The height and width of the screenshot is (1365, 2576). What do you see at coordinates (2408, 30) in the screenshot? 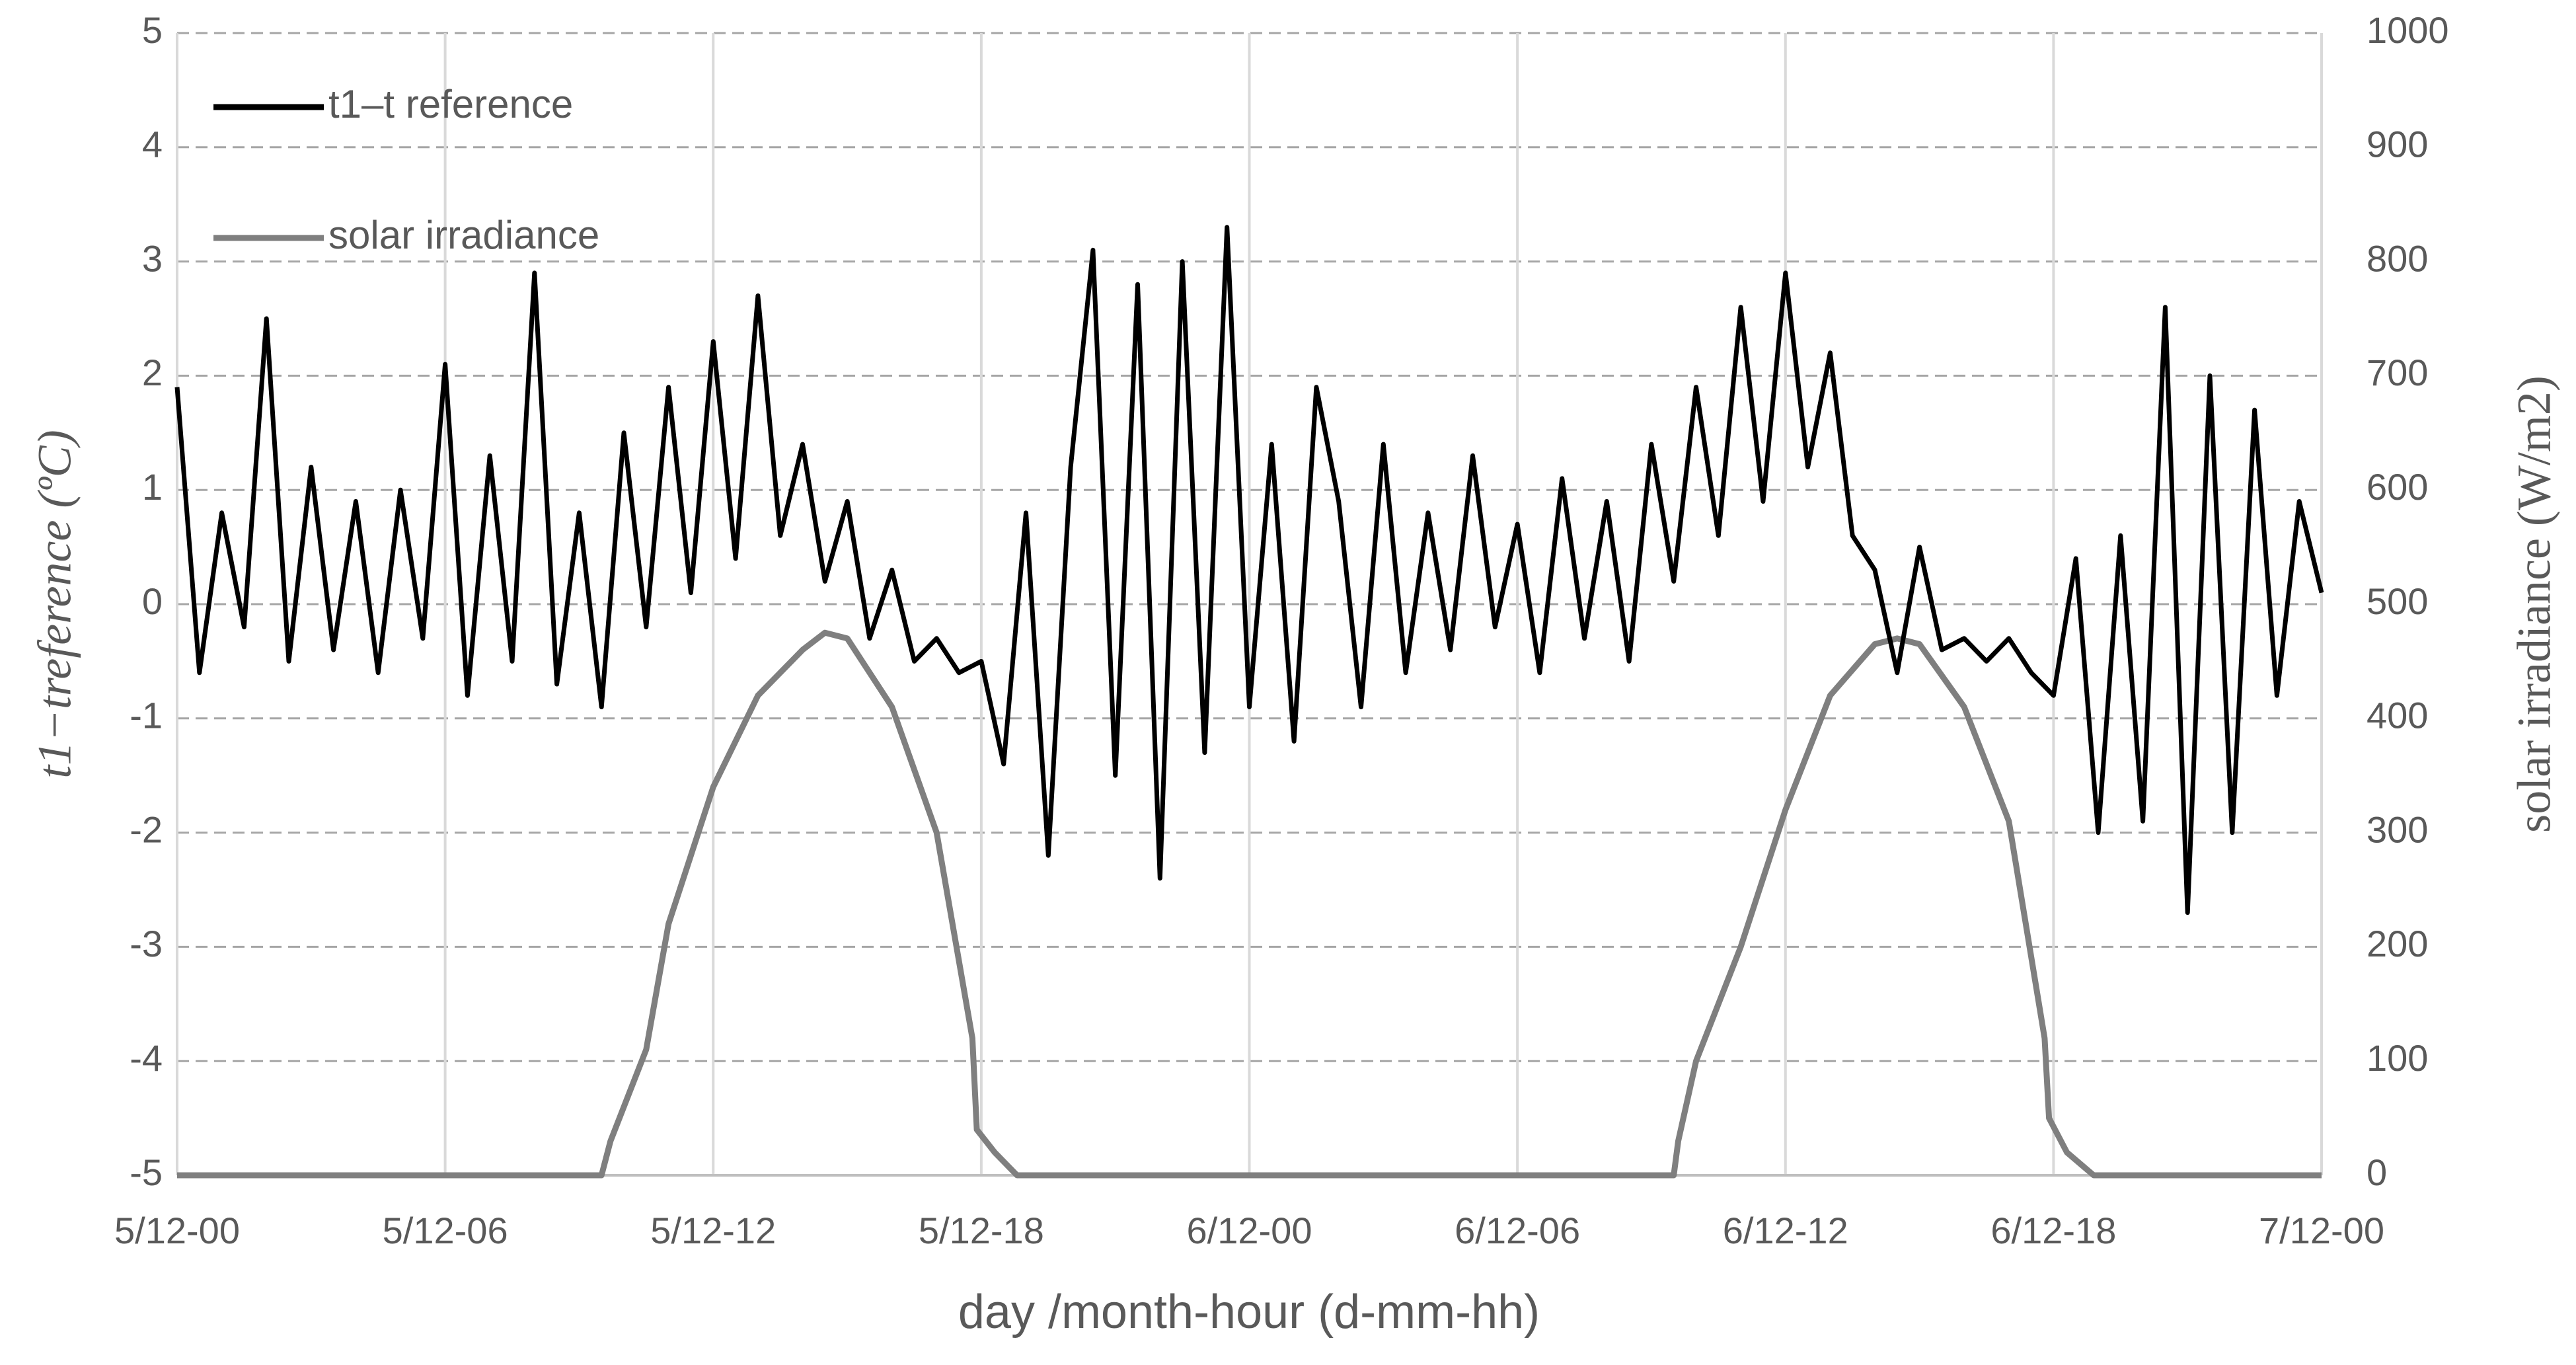
I see `y2-tick-label: 1000` at bounding box center [2408, 30].